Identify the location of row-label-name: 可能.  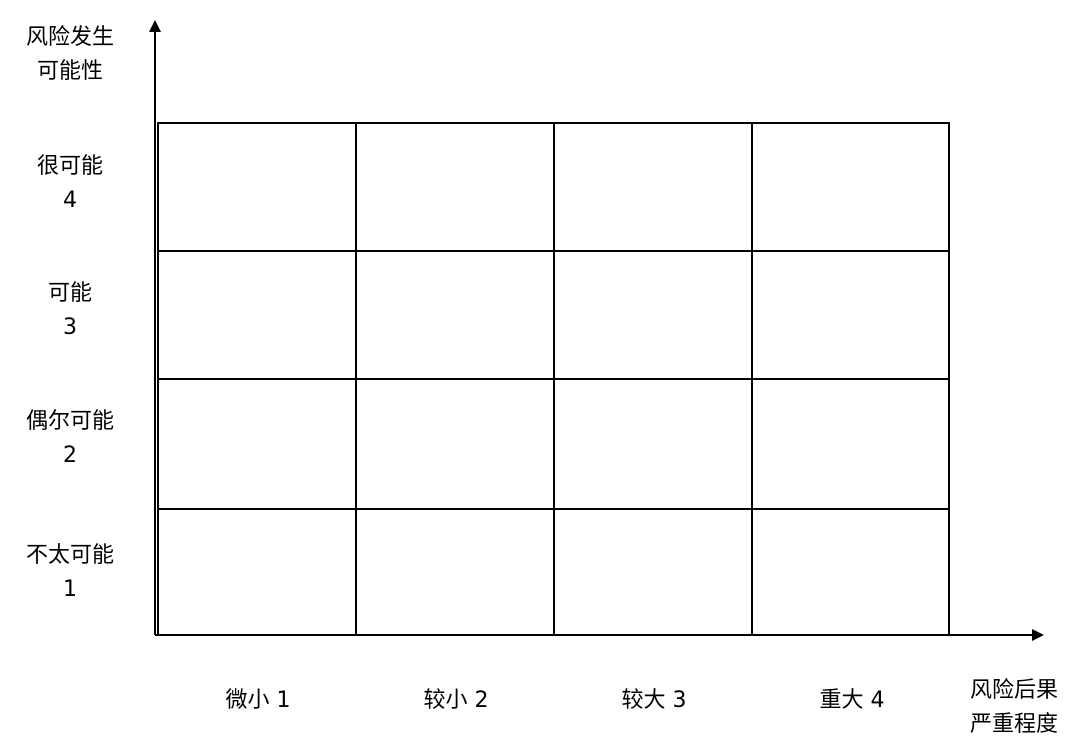
(69, 293).